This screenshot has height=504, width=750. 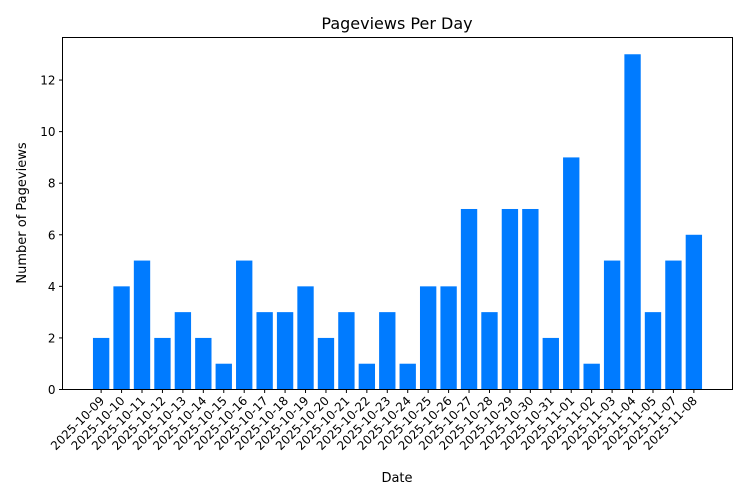 What do you see at coordinates (52, 338) in the screenshot?
I see `y-tick-label: 2` at bounding box center [52, 338].